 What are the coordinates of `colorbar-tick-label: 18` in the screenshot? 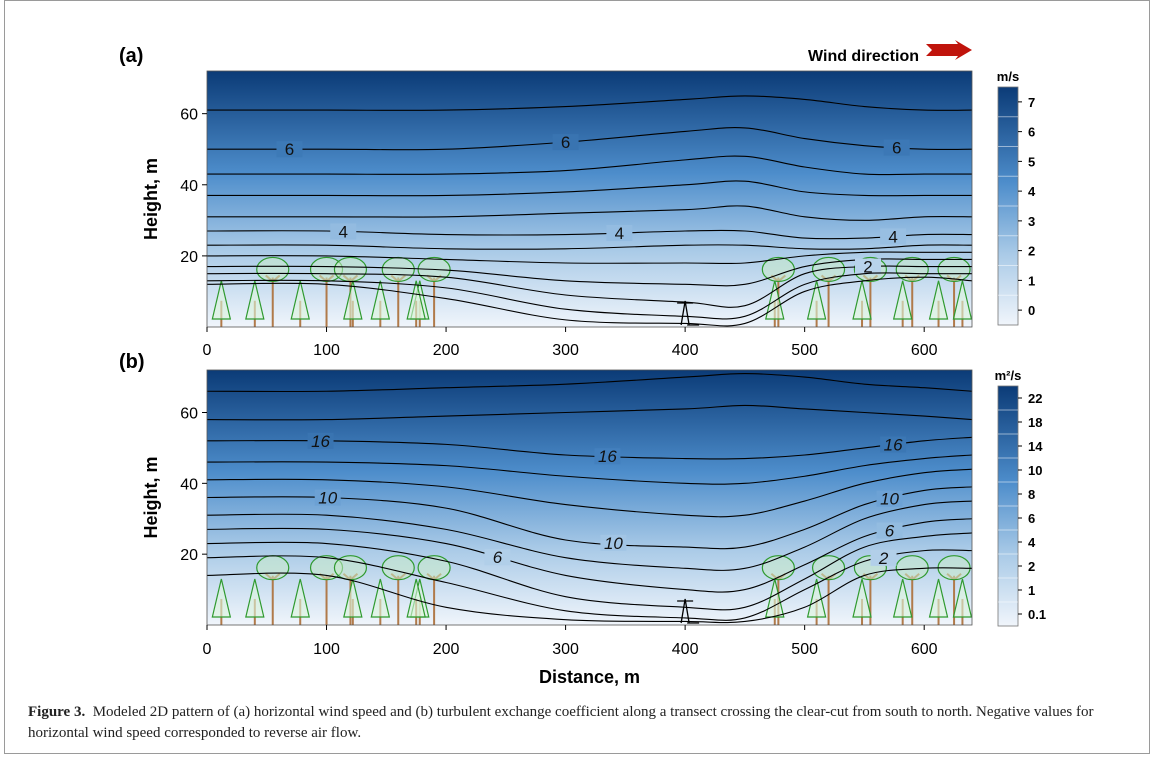 It's located at (1035, 422).